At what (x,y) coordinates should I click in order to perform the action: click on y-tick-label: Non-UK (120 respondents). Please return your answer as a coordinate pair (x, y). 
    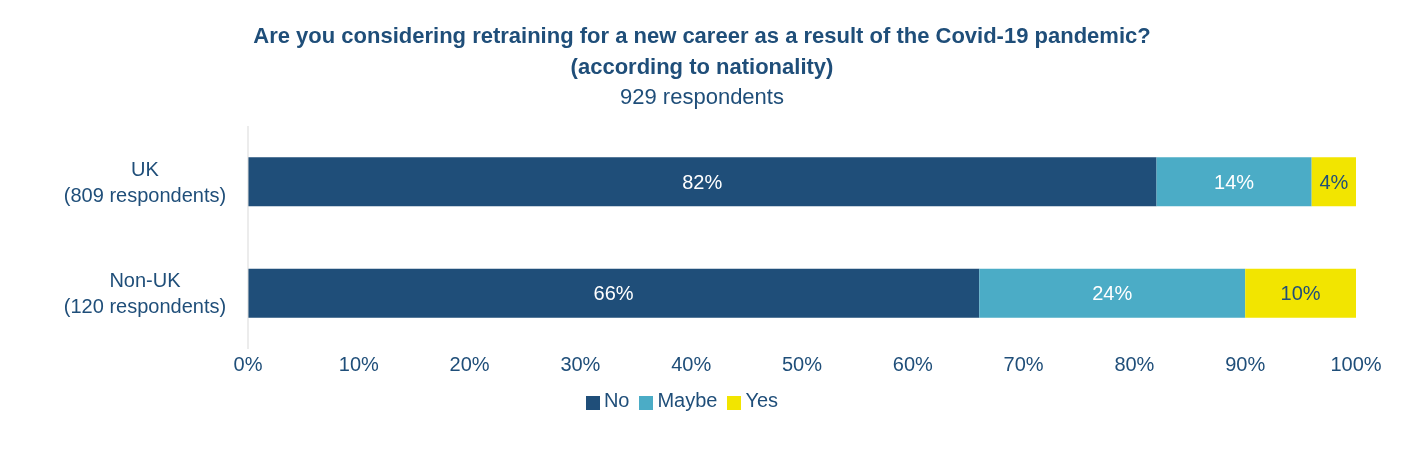
    Looking at the image, I should click on (145, 293).